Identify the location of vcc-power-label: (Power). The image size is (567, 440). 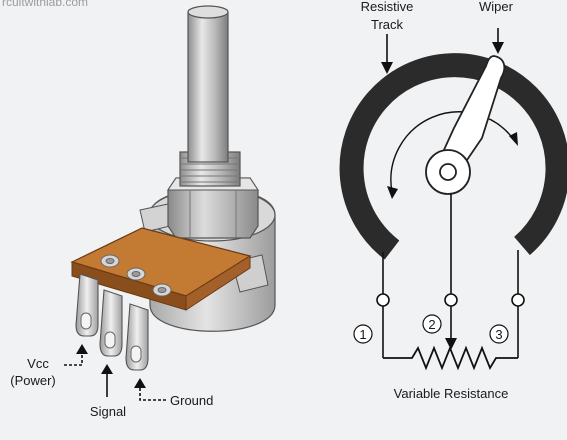
(33, 380).